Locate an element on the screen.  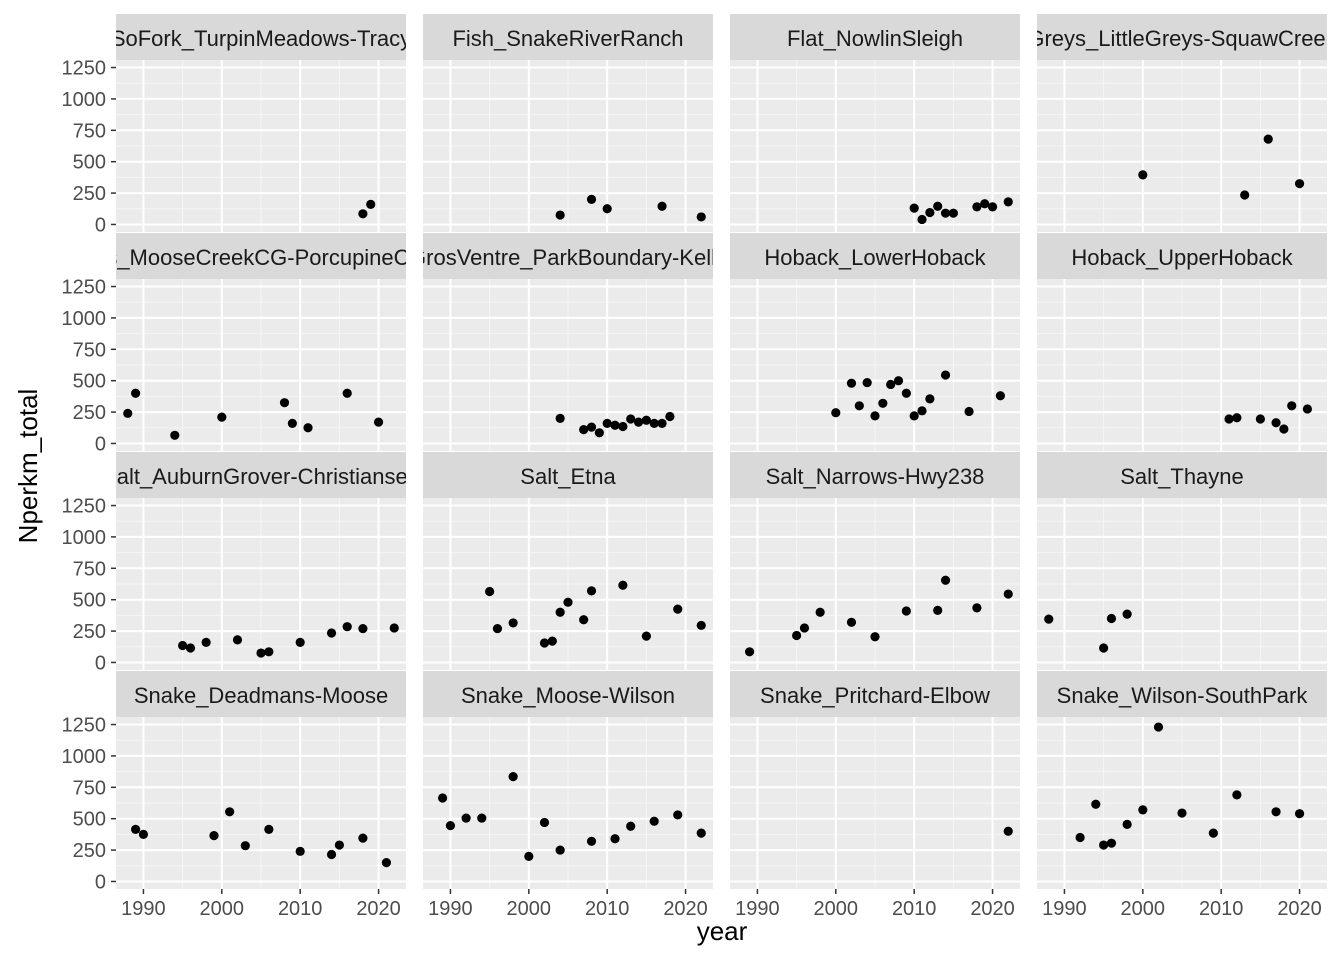
facet-strip-title: Hoback_UpperHoback is located at coordinates (1182, 257).